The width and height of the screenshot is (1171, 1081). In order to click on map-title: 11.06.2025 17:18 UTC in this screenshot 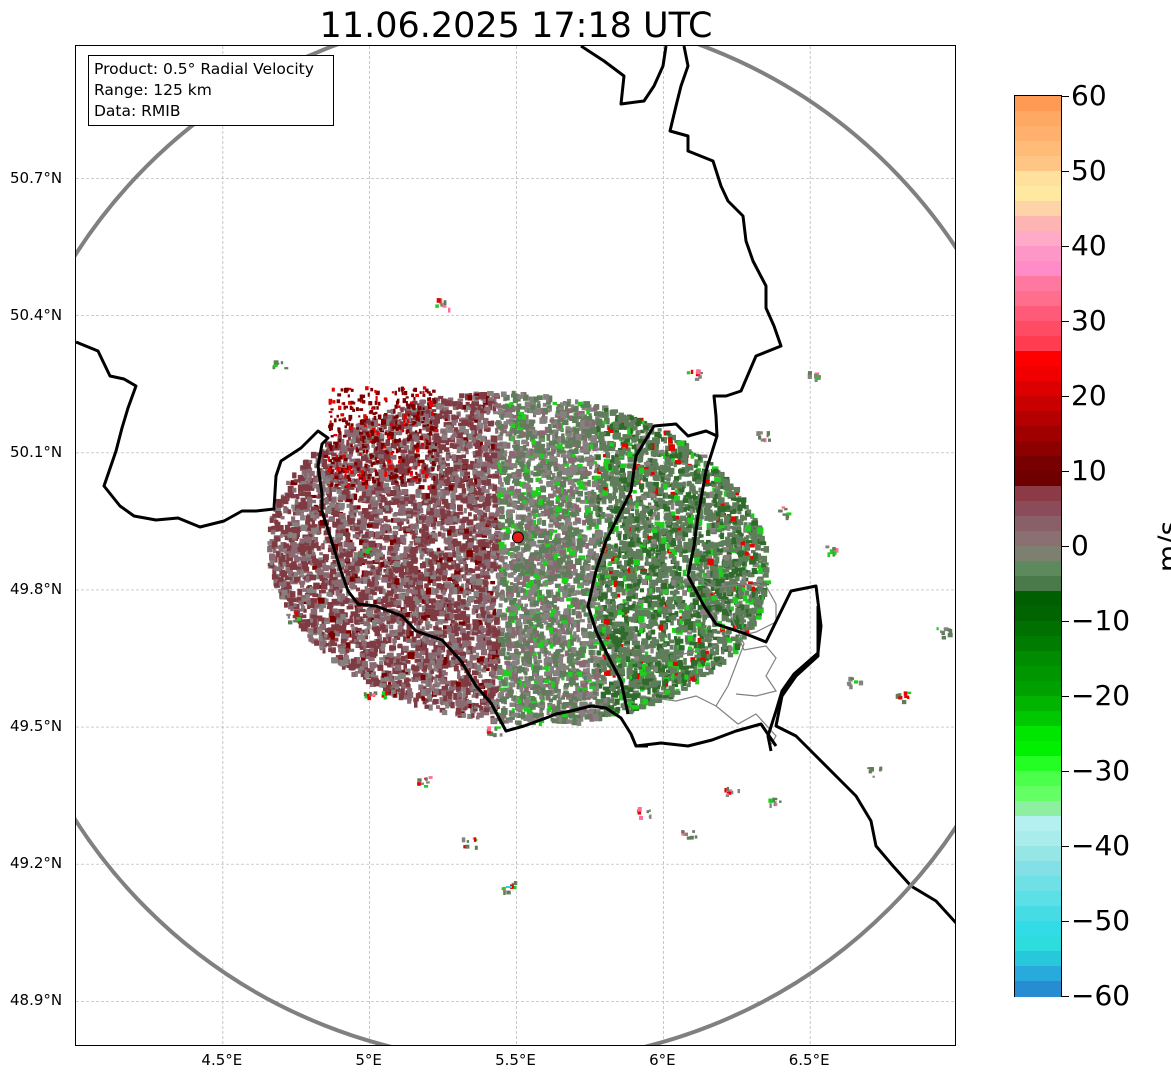, I will do `click(516, 26)`.